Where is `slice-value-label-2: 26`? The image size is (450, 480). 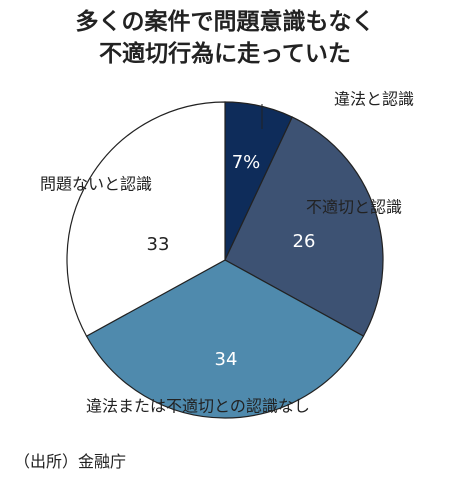 slice-value-label-2: 26 is located at coordinates (304, 241).